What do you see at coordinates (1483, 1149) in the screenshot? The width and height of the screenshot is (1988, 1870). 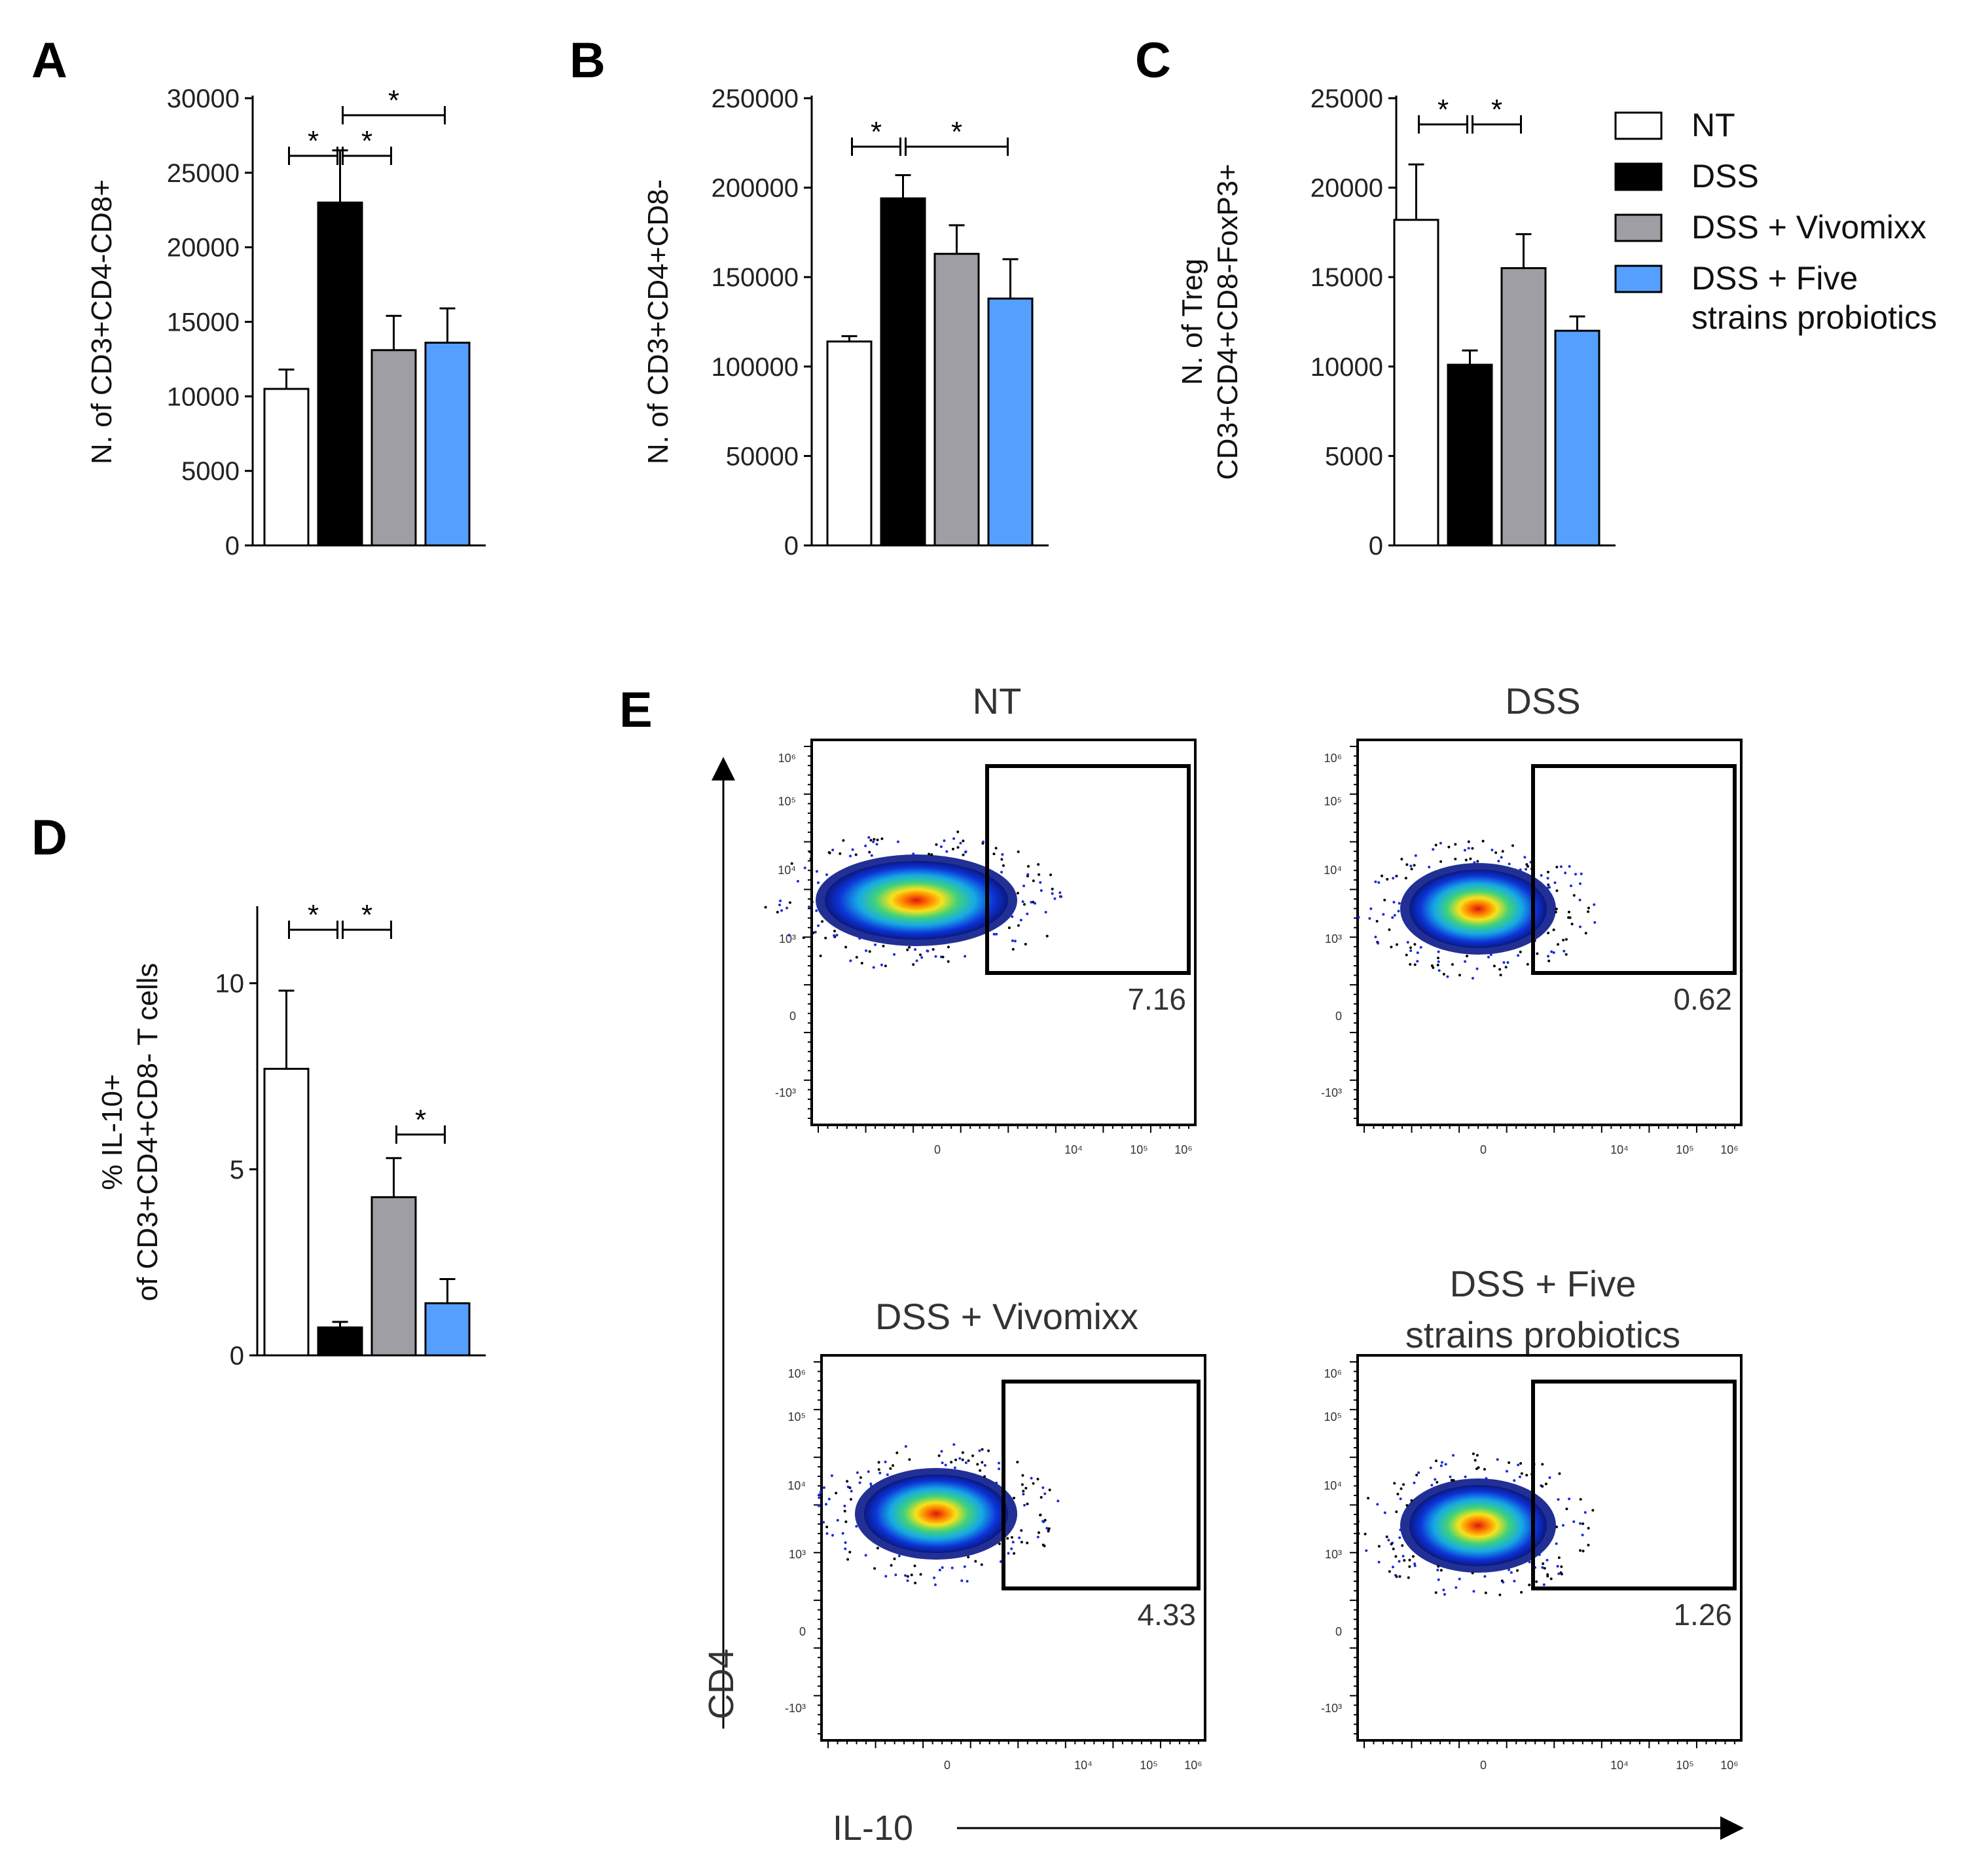 I see `flow-x-tick-label: 0` at bounding box center [1483, 1149].